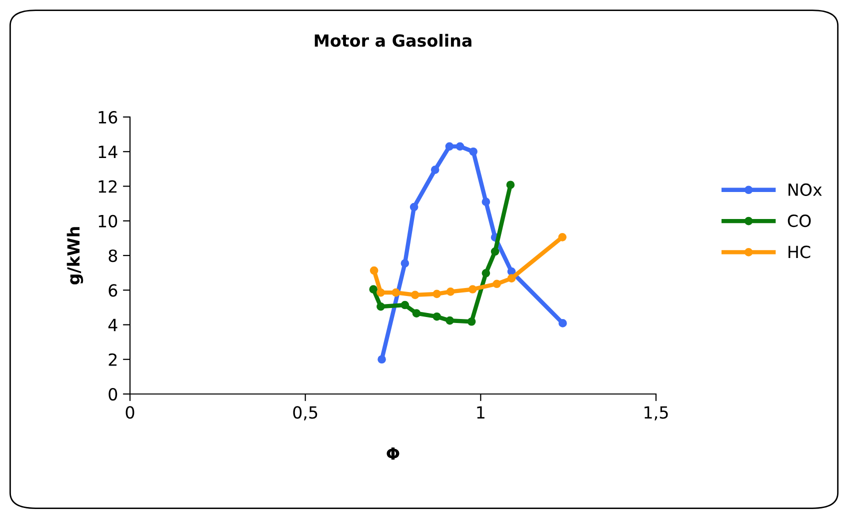 This screenshot has width=848, height=516. Describe the element at coordinates (305, 413) in the screenshot. I see `x-tick-label: 0,5` at that location.